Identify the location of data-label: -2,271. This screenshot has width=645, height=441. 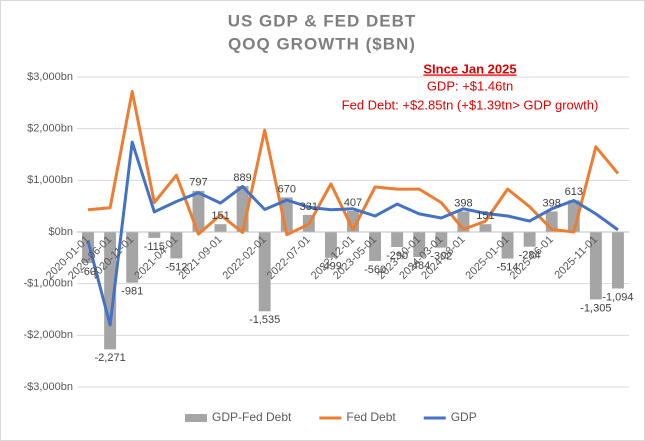
(110, 358).